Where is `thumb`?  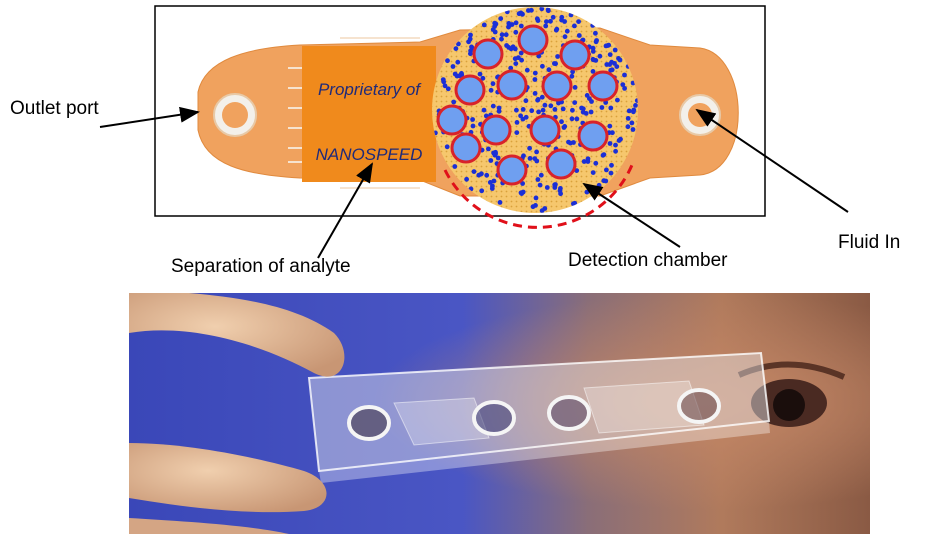 thumb is located at coordinates (228, 478).